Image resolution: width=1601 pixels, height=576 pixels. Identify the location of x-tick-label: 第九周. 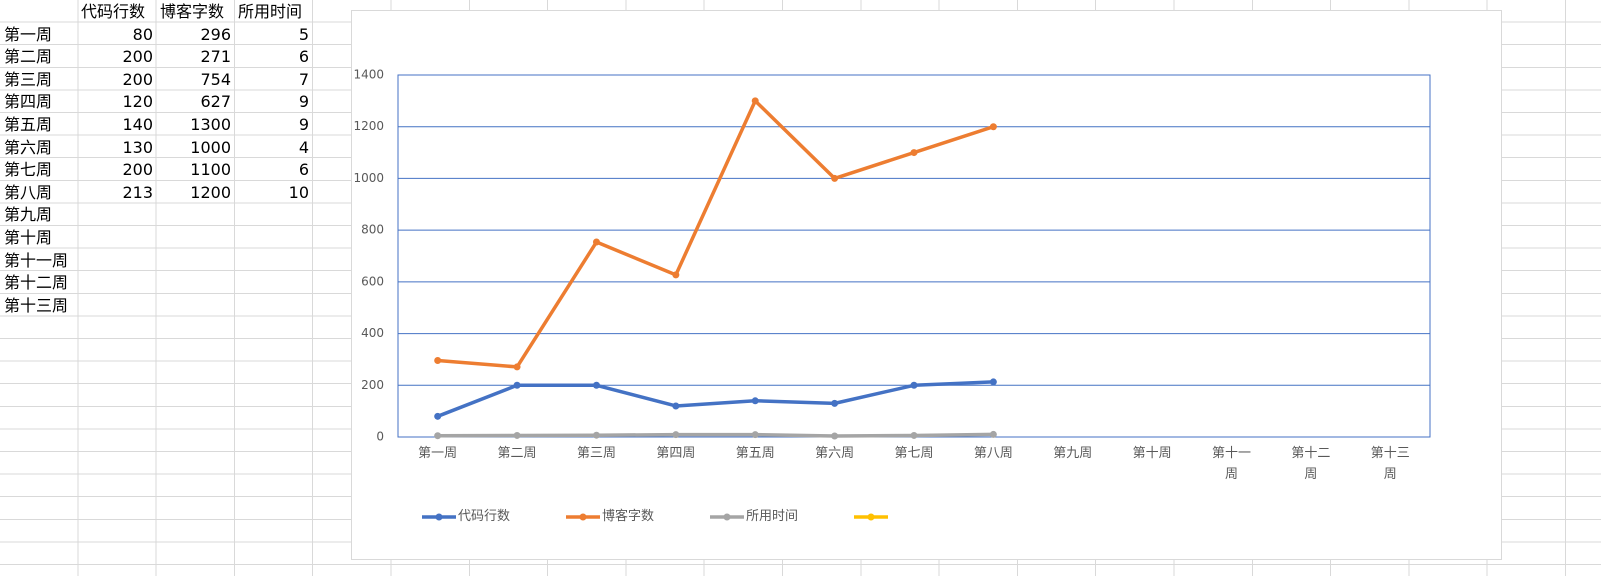
(1073, 453).